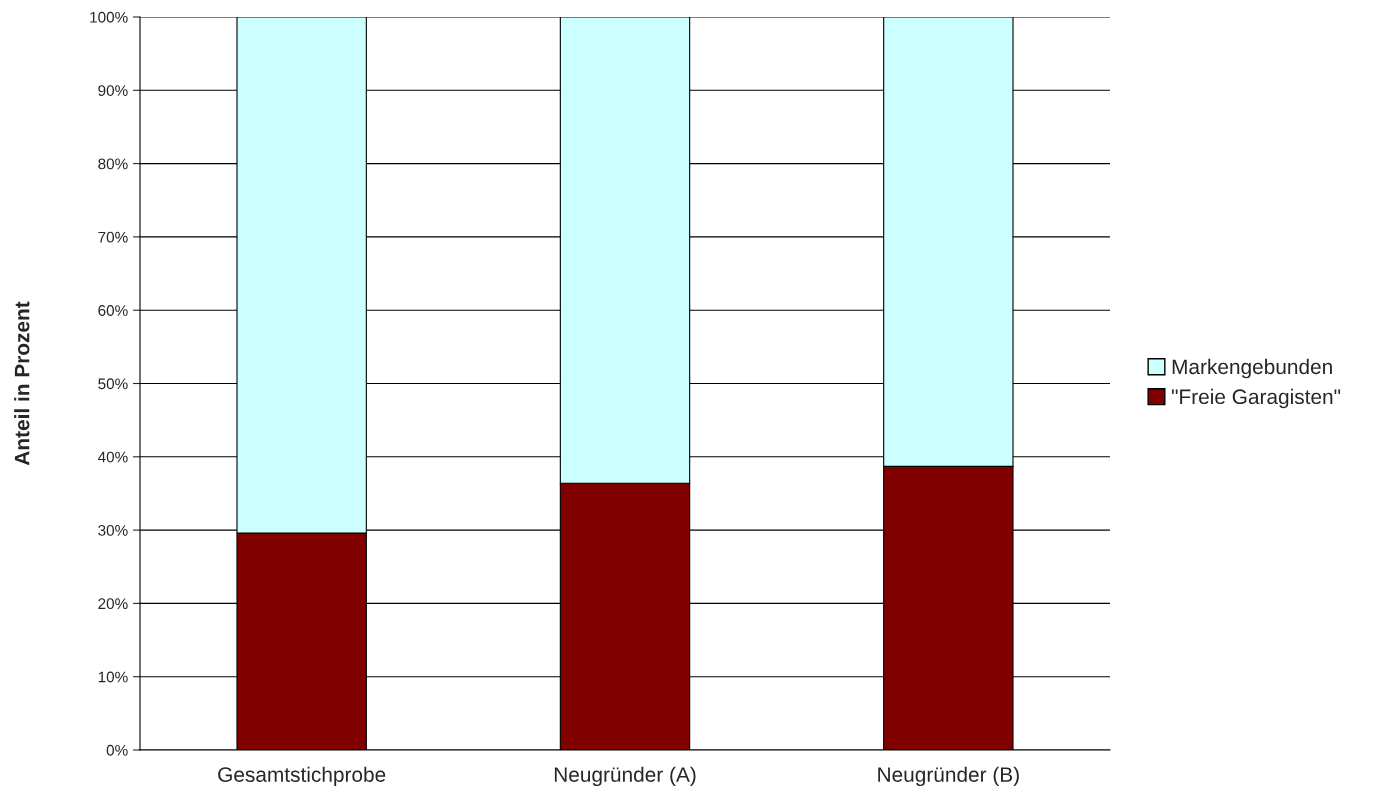 This screenshot has width=1394, height=806. I want to click on y-tick-label: 40%, so click(112, 457).